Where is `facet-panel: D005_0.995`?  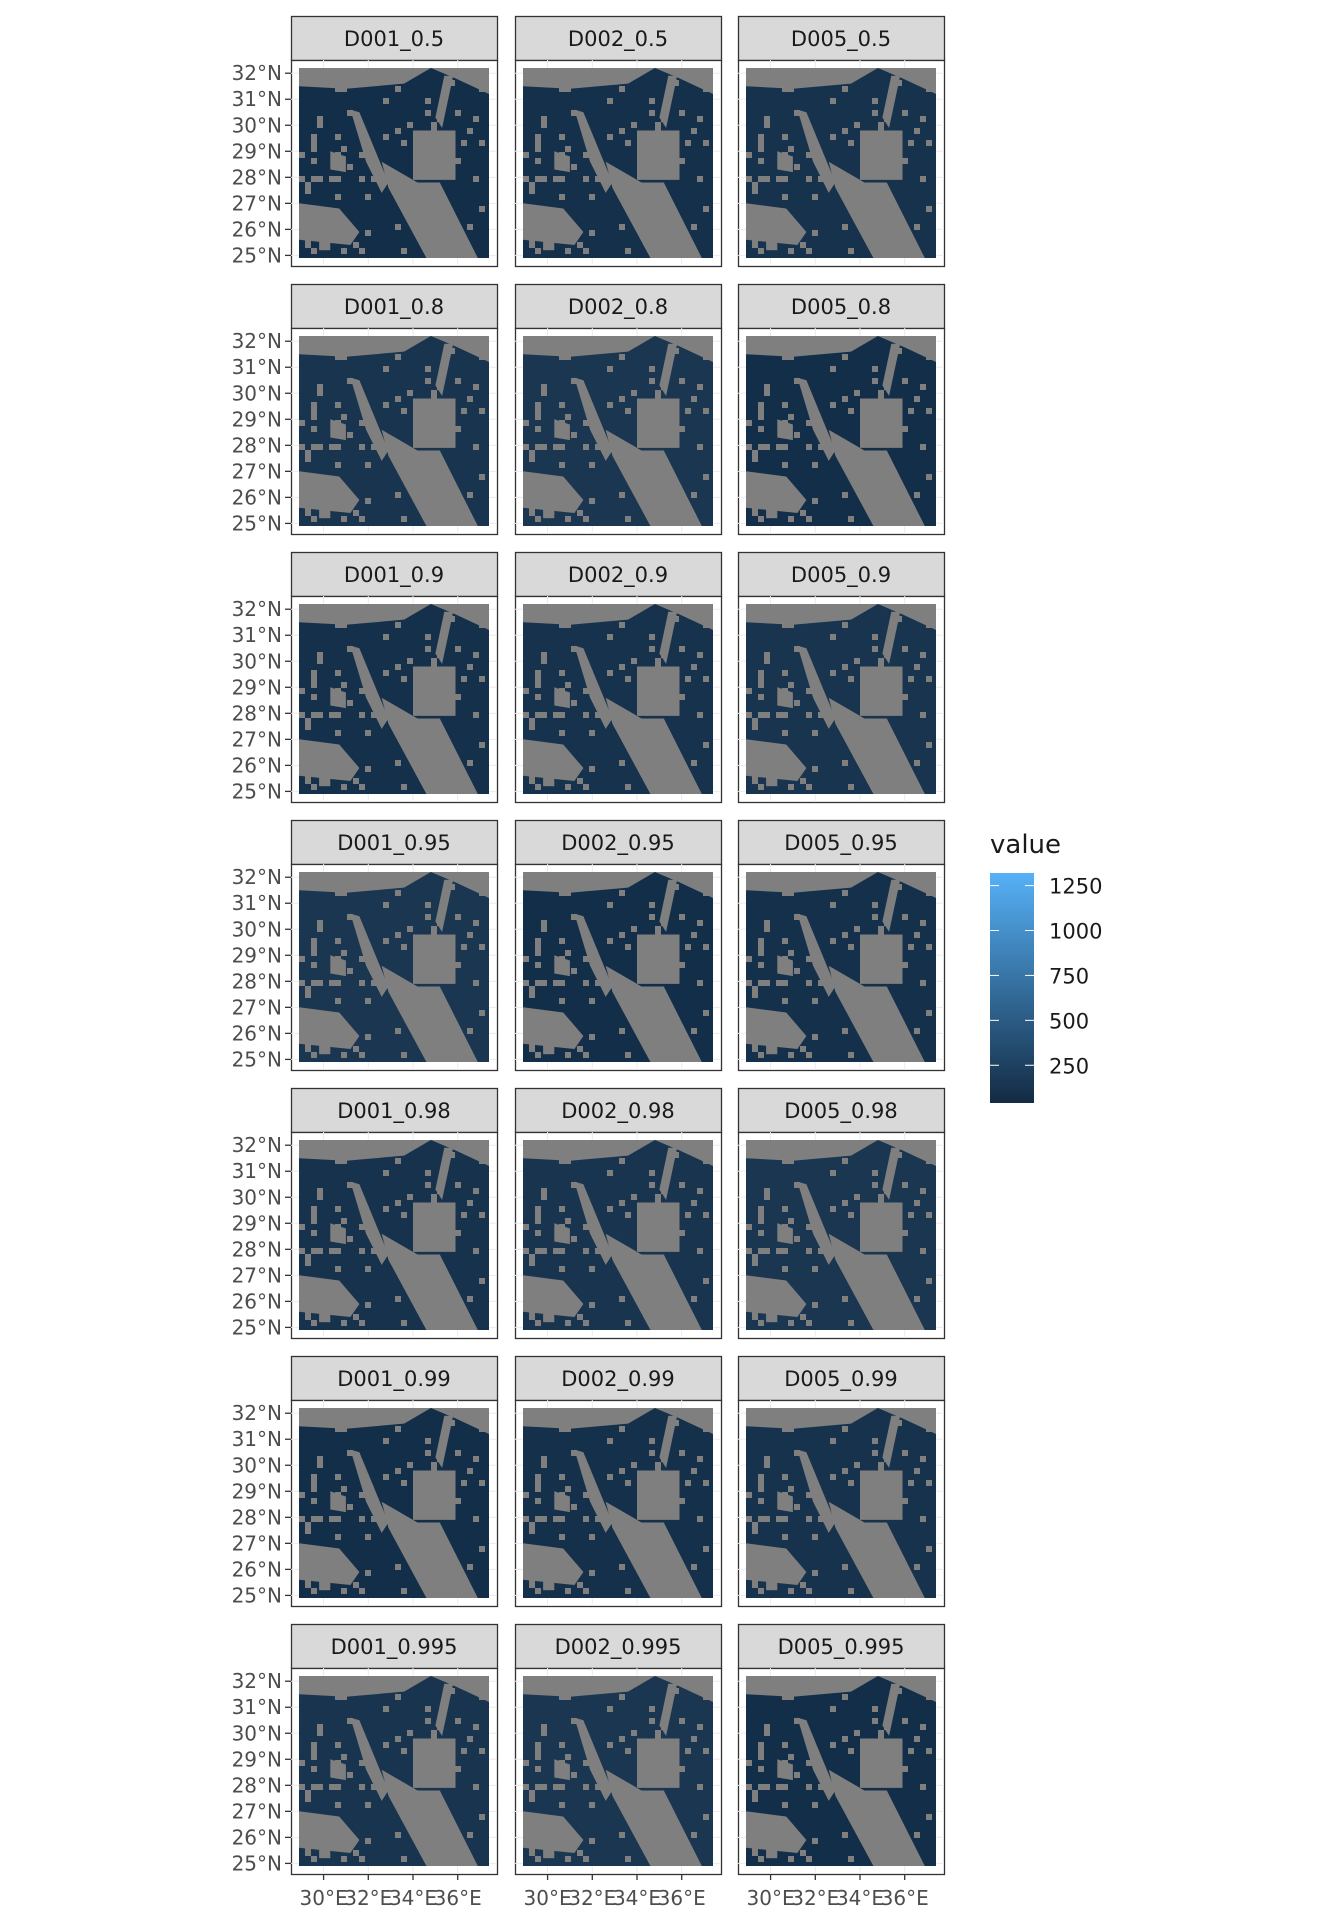 facet-panel: D005_0.995 is located at coordinates (841, 1749).